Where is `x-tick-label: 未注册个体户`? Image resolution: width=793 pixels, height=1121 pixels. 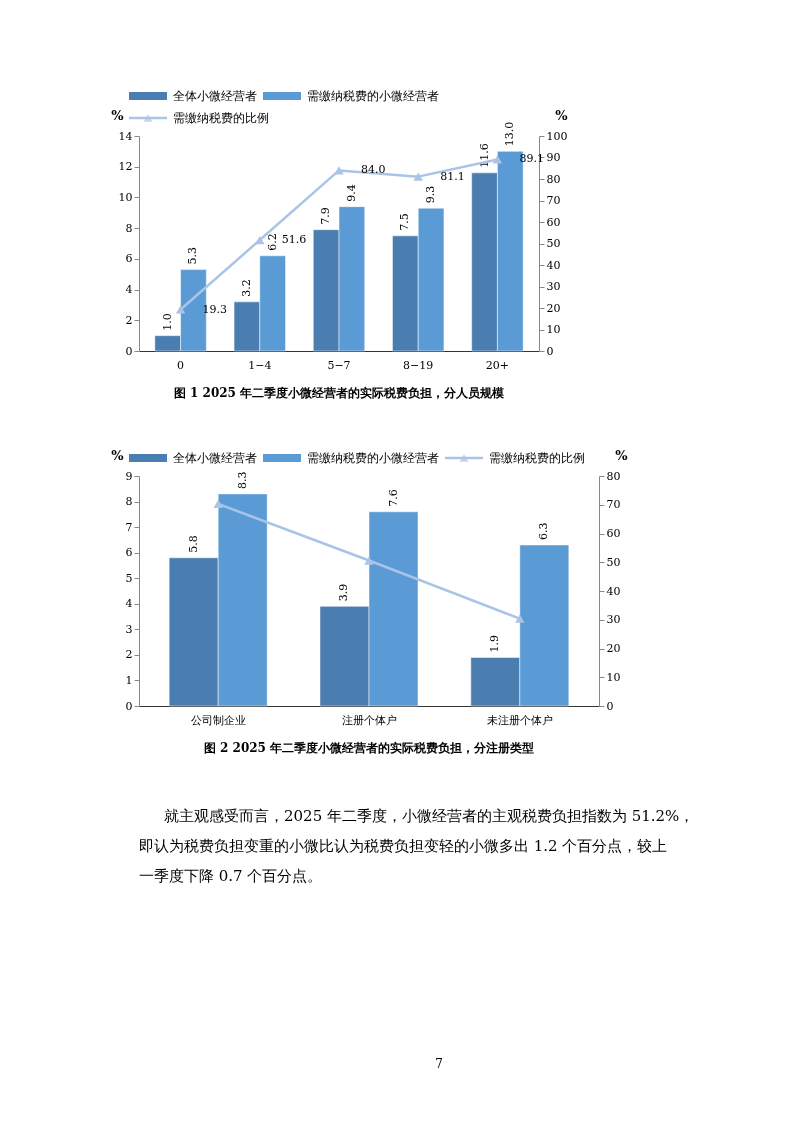 x-tick-label: 未注册个体户 is located at coordinates (519, 720).